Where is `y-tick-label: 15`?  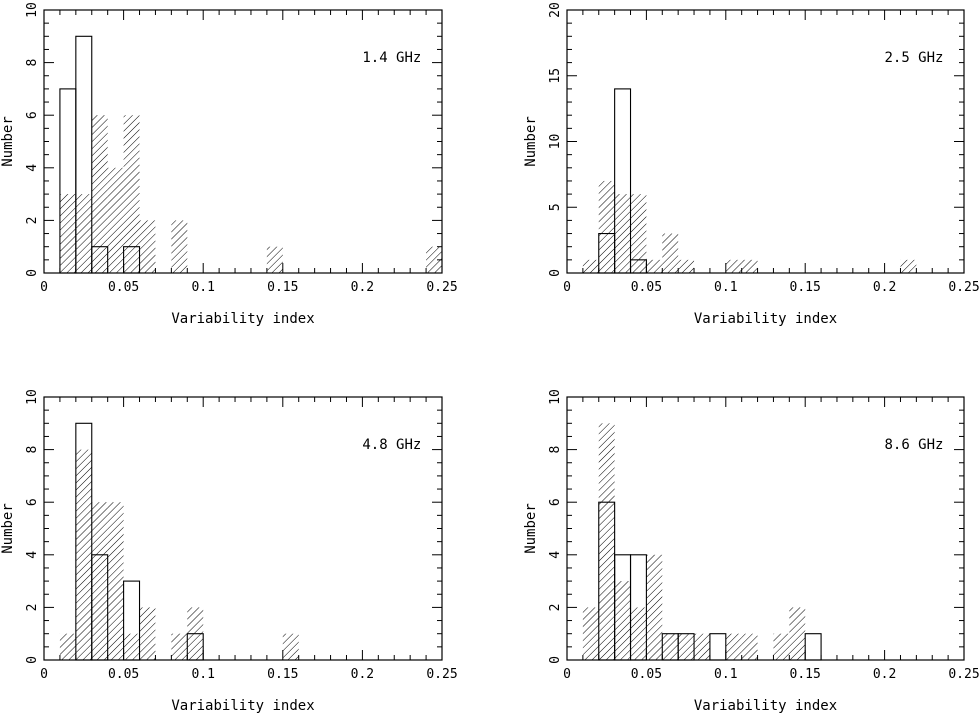
y-tick-label: 15 is located at coordinates (555, 76).